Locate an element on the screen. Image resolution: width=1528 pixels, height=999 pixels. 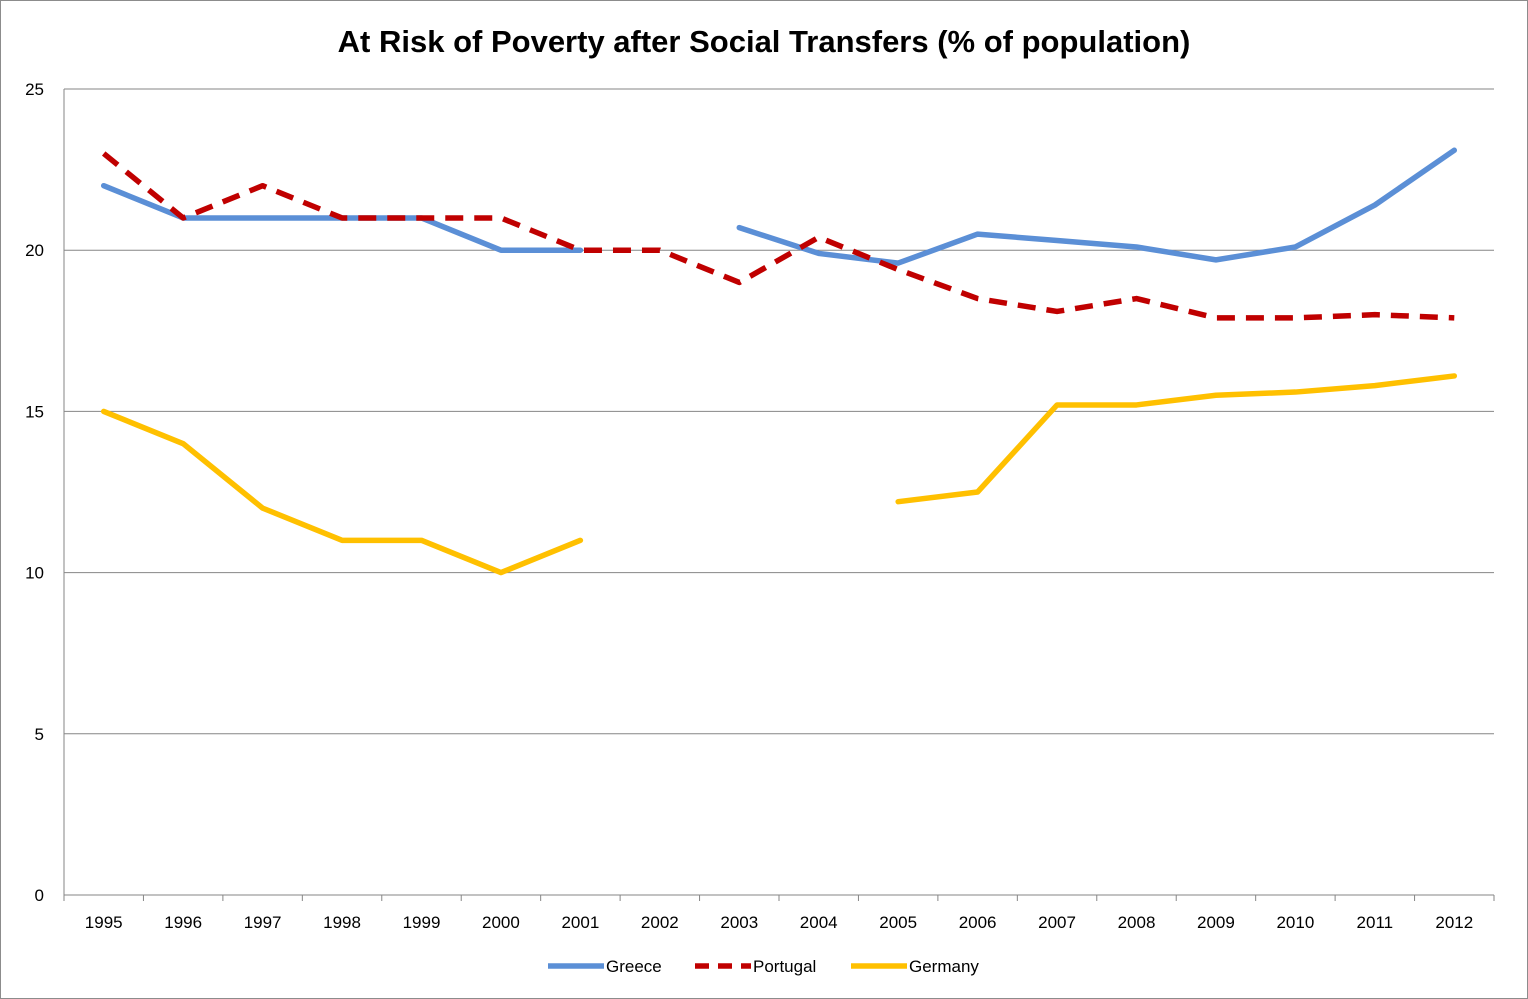
data-point-greece-2004 is located at coordinates (819, 253).